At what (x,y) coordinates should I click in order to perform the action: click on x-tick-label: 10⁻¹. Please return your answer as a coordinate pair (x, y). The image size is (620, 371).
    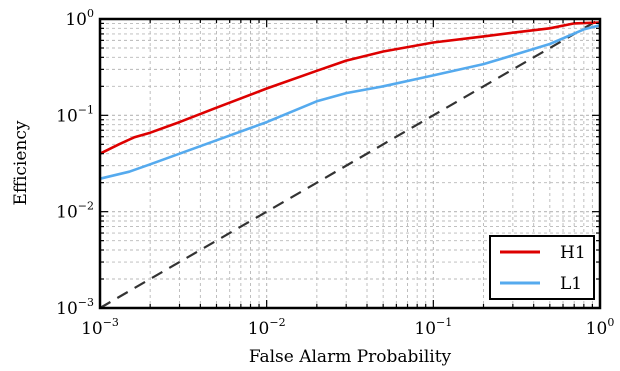
    Looking at the image, I should click on (433, 327).